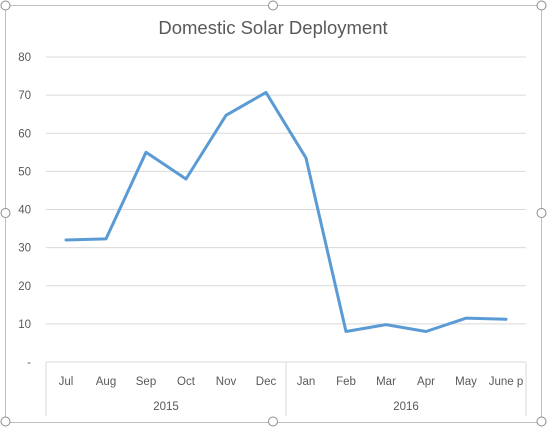 The image size is (547, 427). Describe the element at coordinates (266, 382) in the screenshot. I see `x-tick-label: Dec` at that location.